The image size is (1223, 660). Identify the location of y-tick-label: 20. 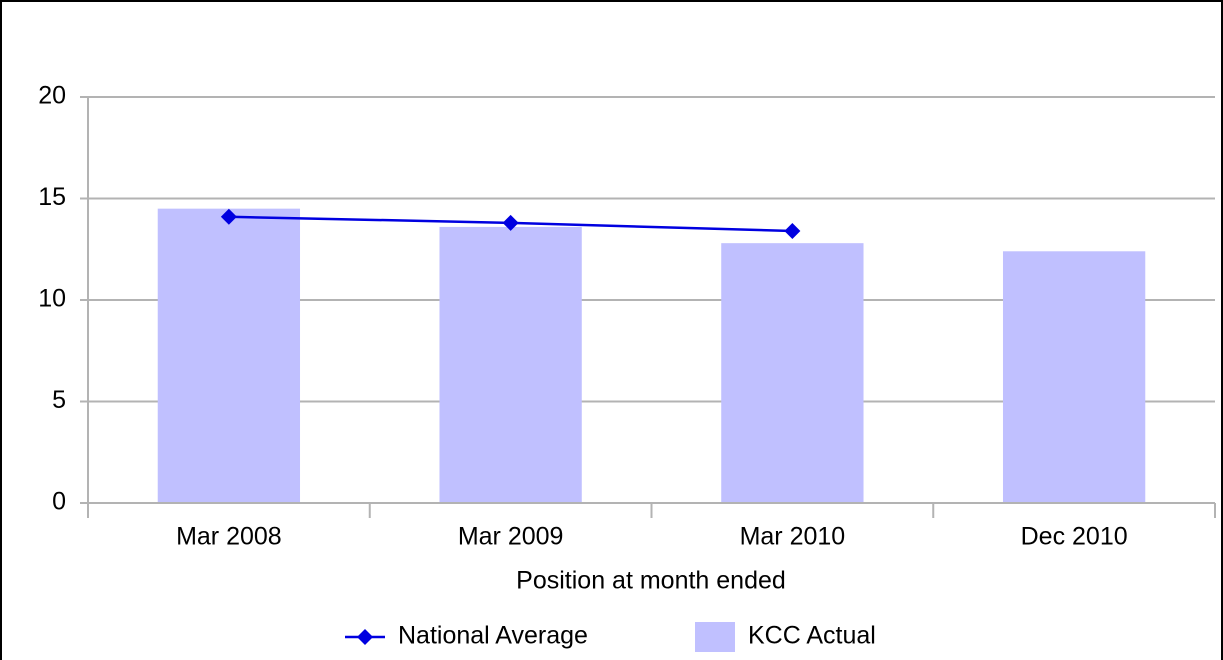
(52, 96).